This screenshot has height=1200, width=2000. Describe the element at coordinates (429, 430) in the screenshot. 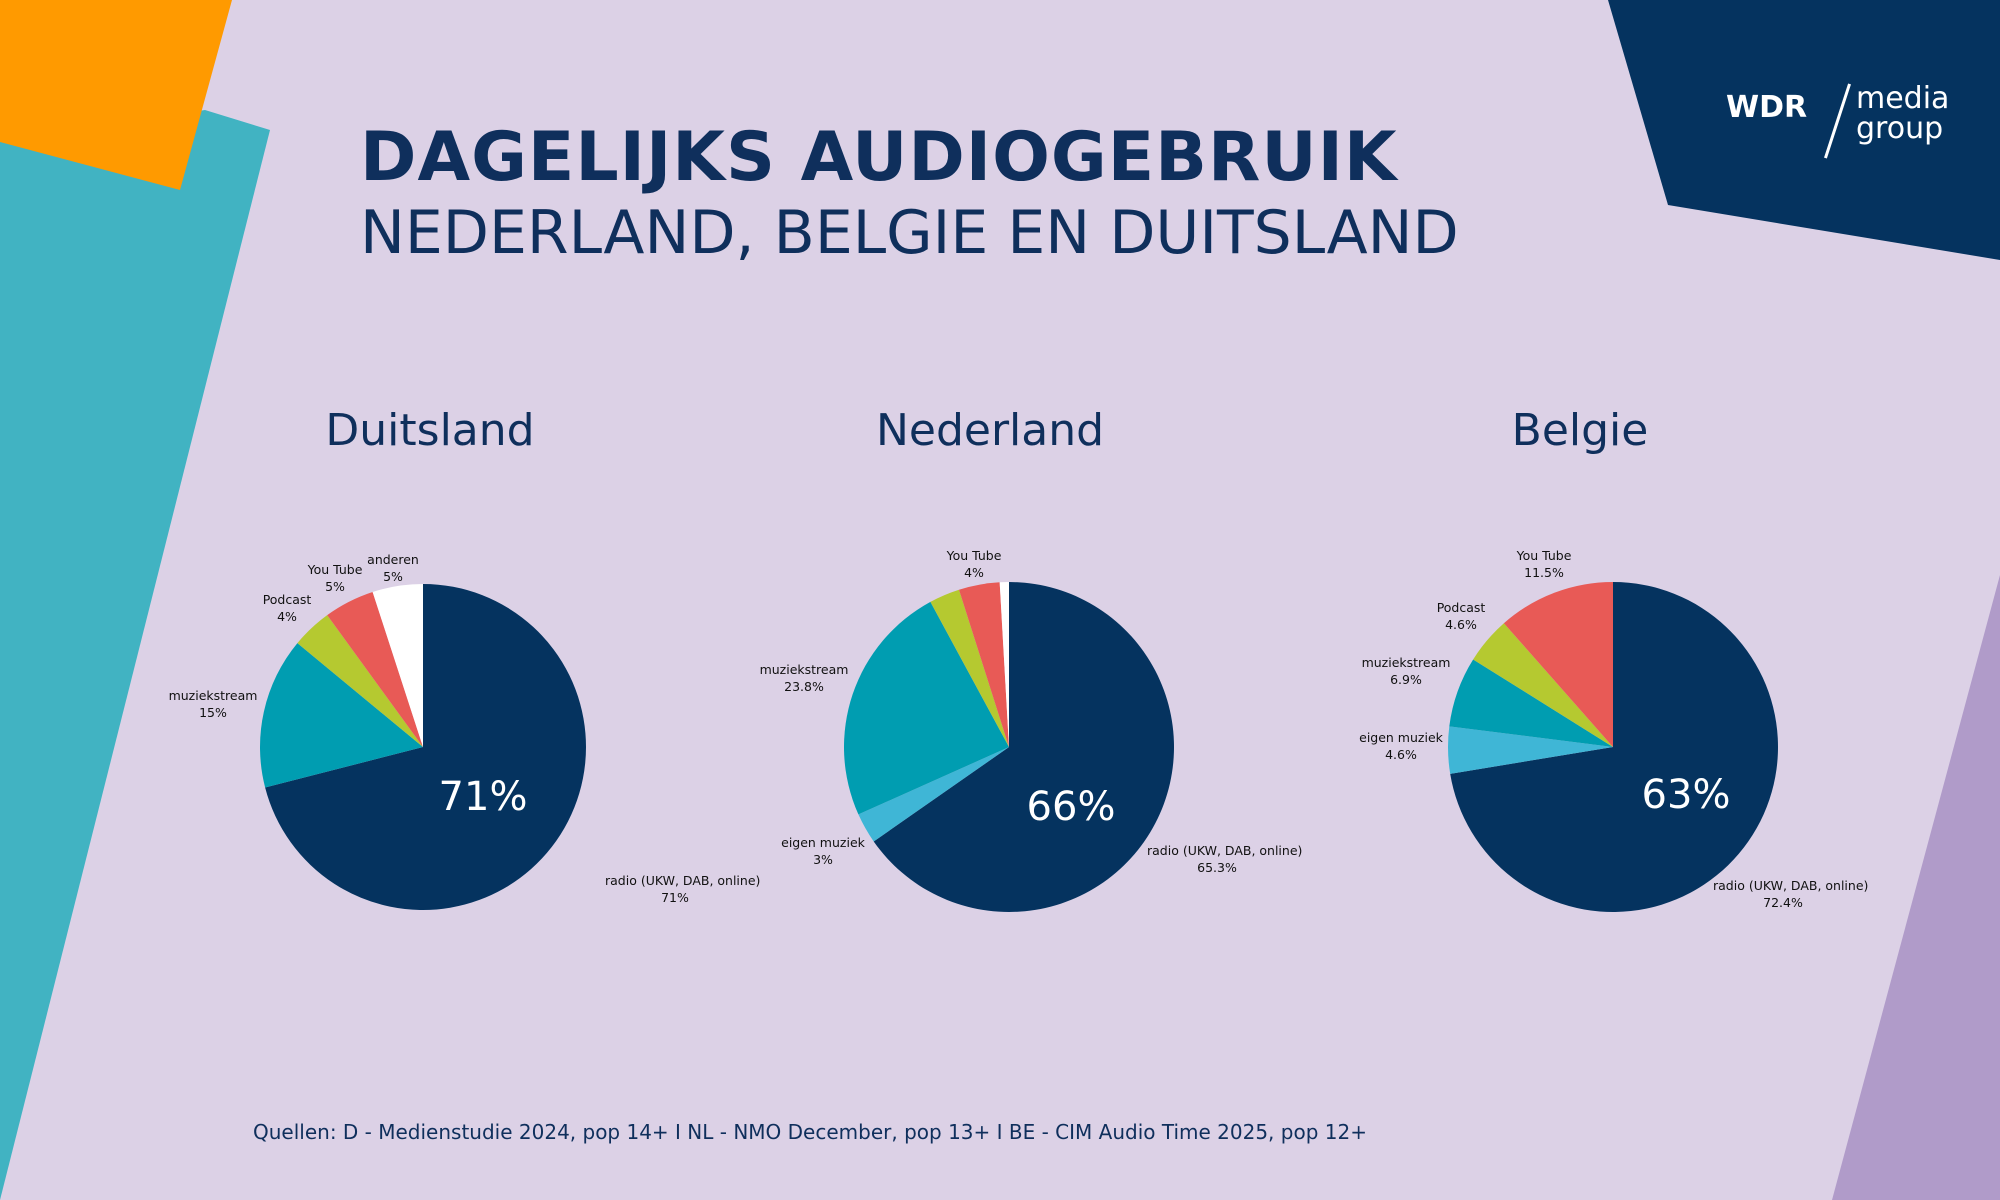

I see `chart-title: Duitsland` at that location.